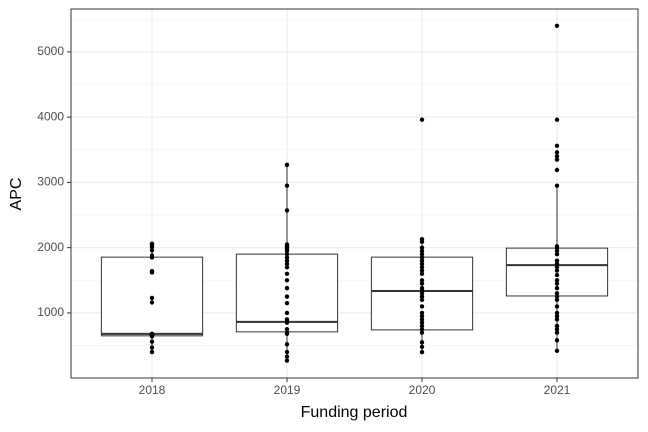 This screenshot has height=432, width=648. Describe the element at coordinates (50, 312) in the screenshot. I see `y-tick-label: 1000` at that location.